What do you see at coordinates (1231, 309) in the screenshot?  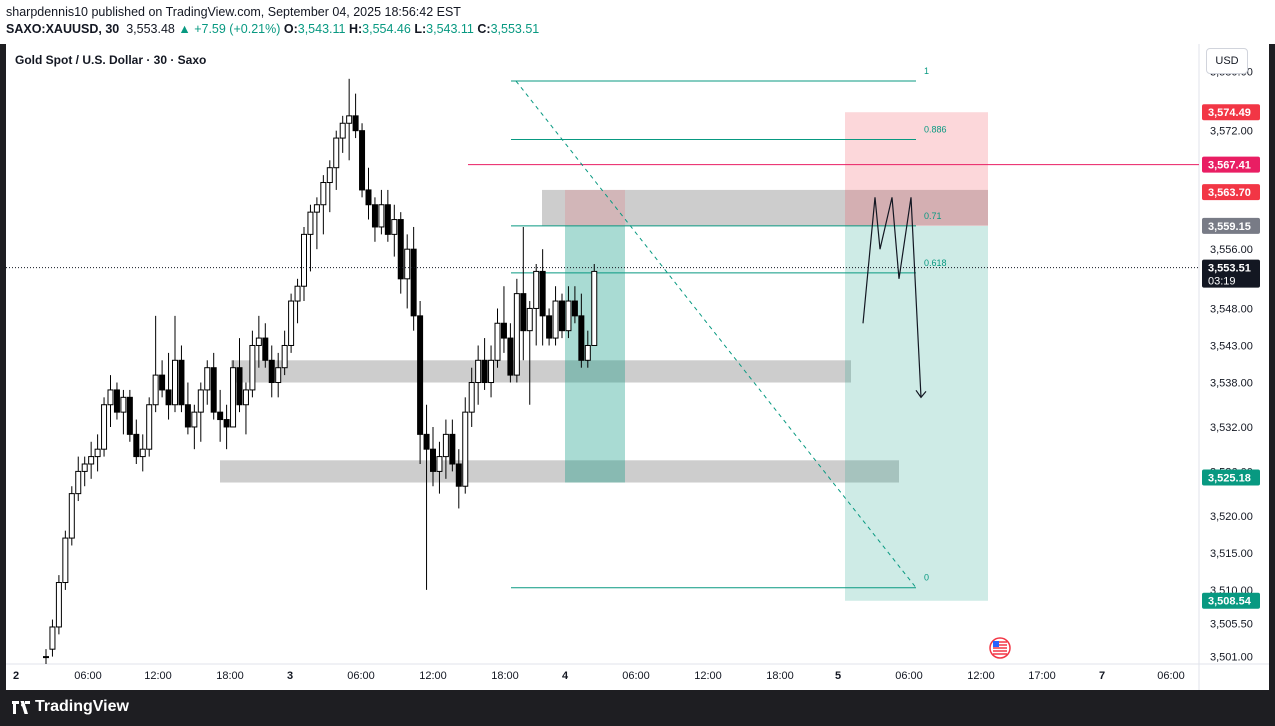 I see `y-tick-label: 3,548.00` at bounding box center [1231, 309].